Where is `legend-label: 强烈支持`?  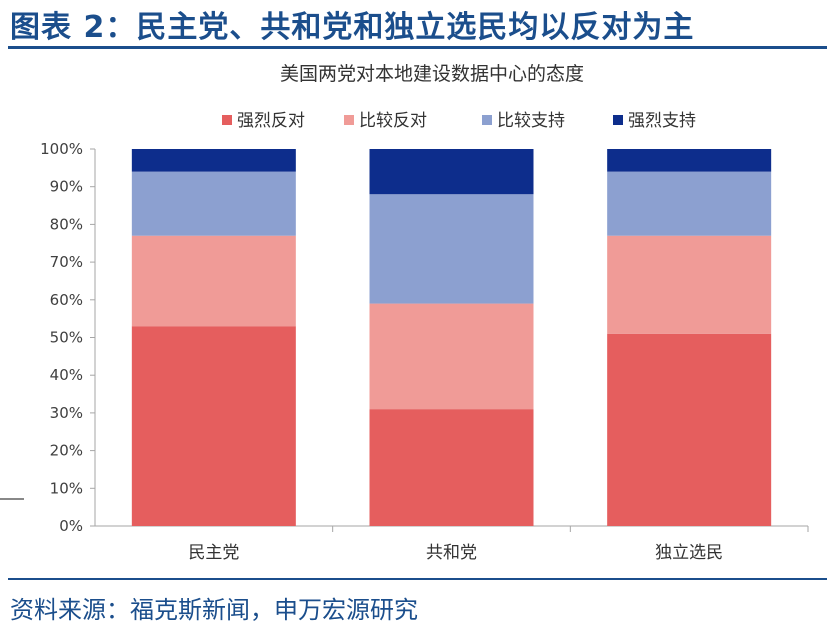 legend-label: 强烈支持 is located at coordinates (662, 121).